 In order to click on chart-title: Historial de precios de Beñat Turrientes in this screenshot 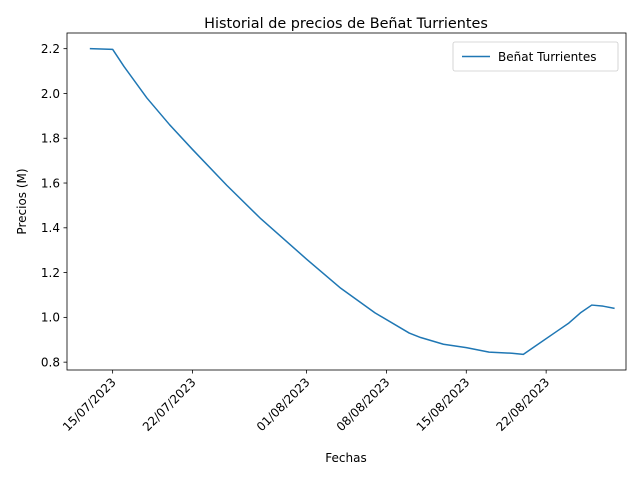, I will do `click(346, 24)`.